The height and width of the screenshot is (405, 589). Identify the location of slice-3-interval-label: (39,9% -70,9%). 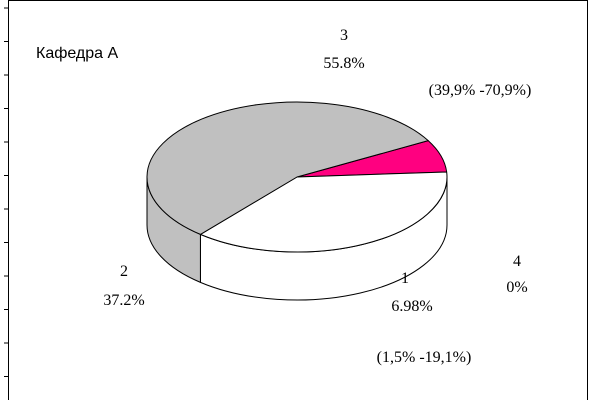
(480, 90).